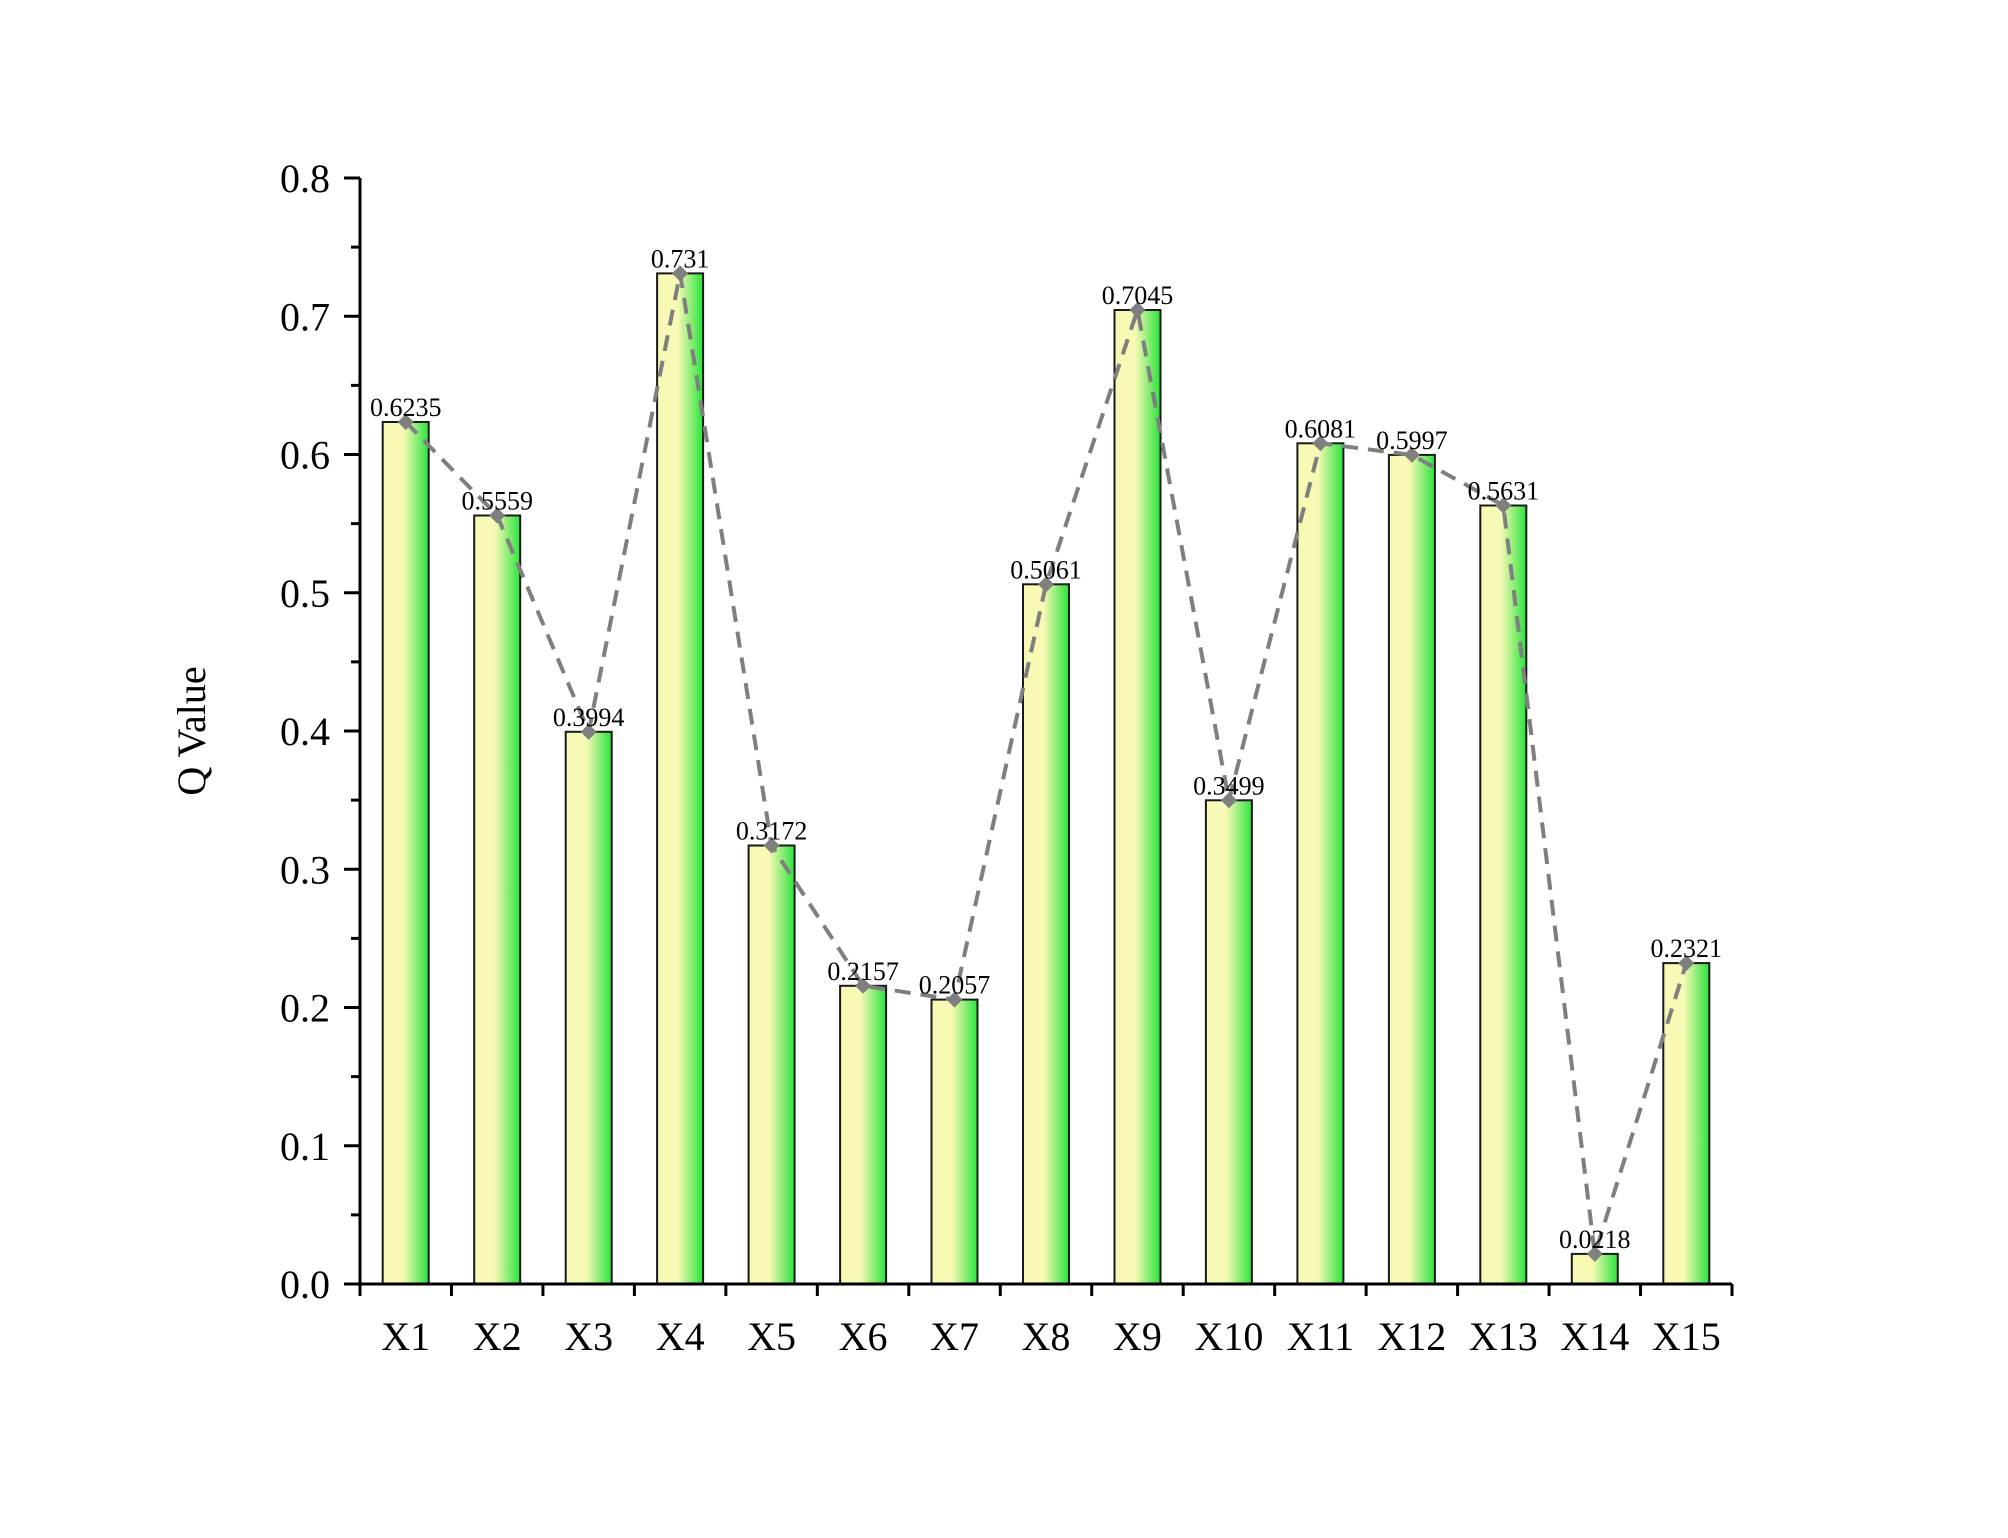  I want to click on x-tick-label-x11: X11, so click(1320, 1336).